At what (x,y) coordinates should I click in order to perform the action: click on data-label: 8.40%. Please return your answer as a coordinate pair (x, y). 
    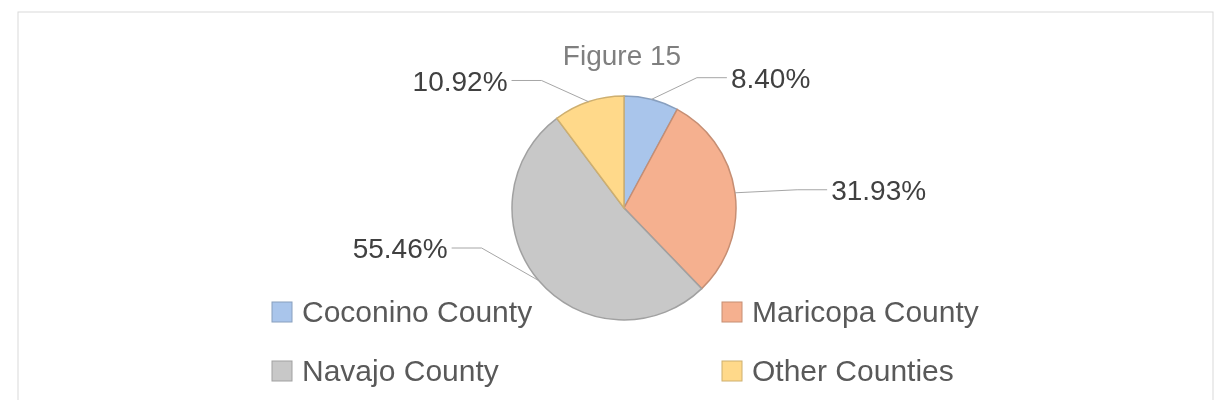
    Looking at the image, I should click on (770, 78).